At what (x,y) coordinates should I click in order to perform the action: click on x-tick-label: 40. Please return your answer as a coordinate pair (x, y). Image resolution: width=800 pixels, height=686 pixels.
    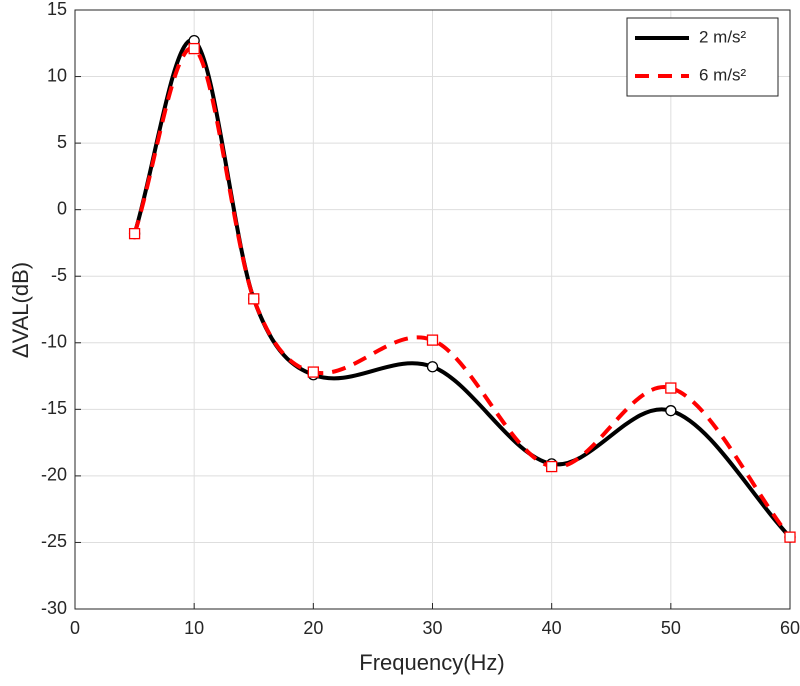
    Looking at the image, I should click on (552, 628).